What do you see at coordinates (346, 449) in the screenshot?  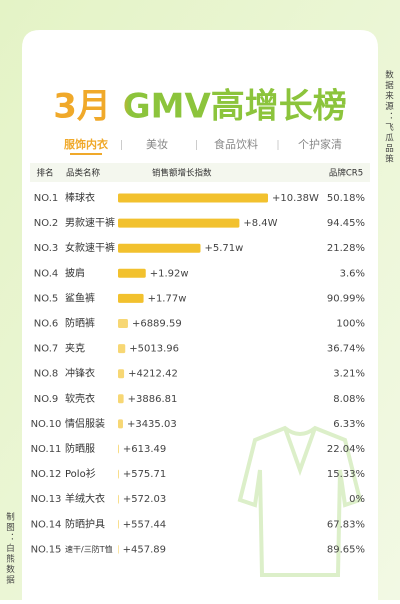 I see `cr5-label: 22.04%` at bounding box center [346, 449].